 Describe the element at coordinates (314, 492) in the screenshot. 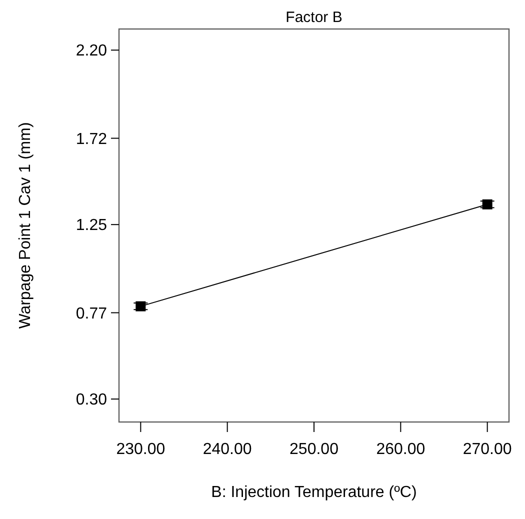

I see `x-axis-title: B: Injection Temperature (ºC)` at that location.